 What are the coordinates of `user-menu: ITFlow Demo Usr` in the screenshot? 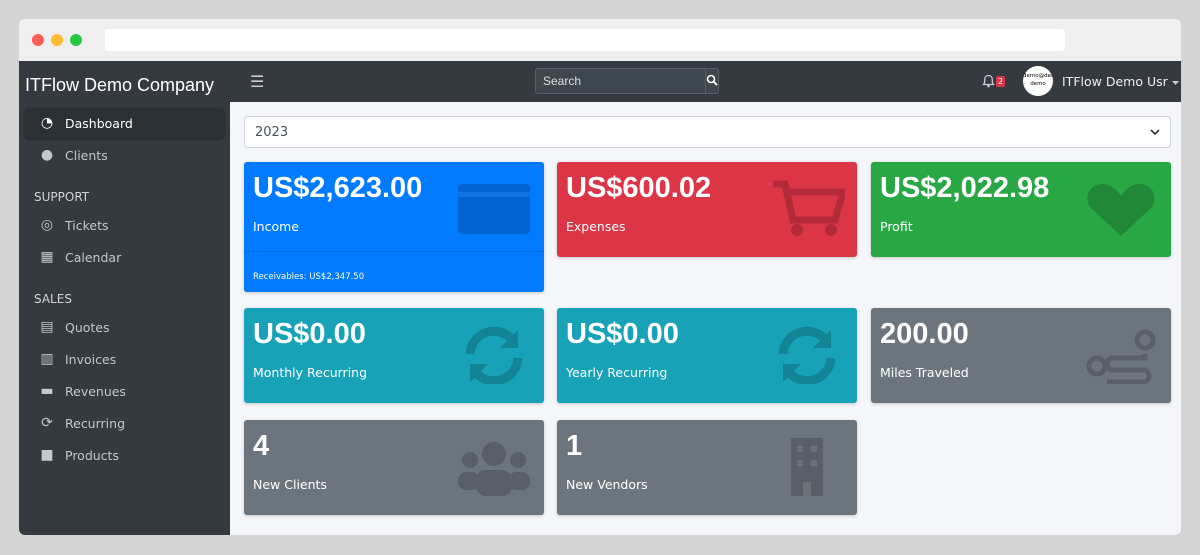 It's located at (1120, 81).